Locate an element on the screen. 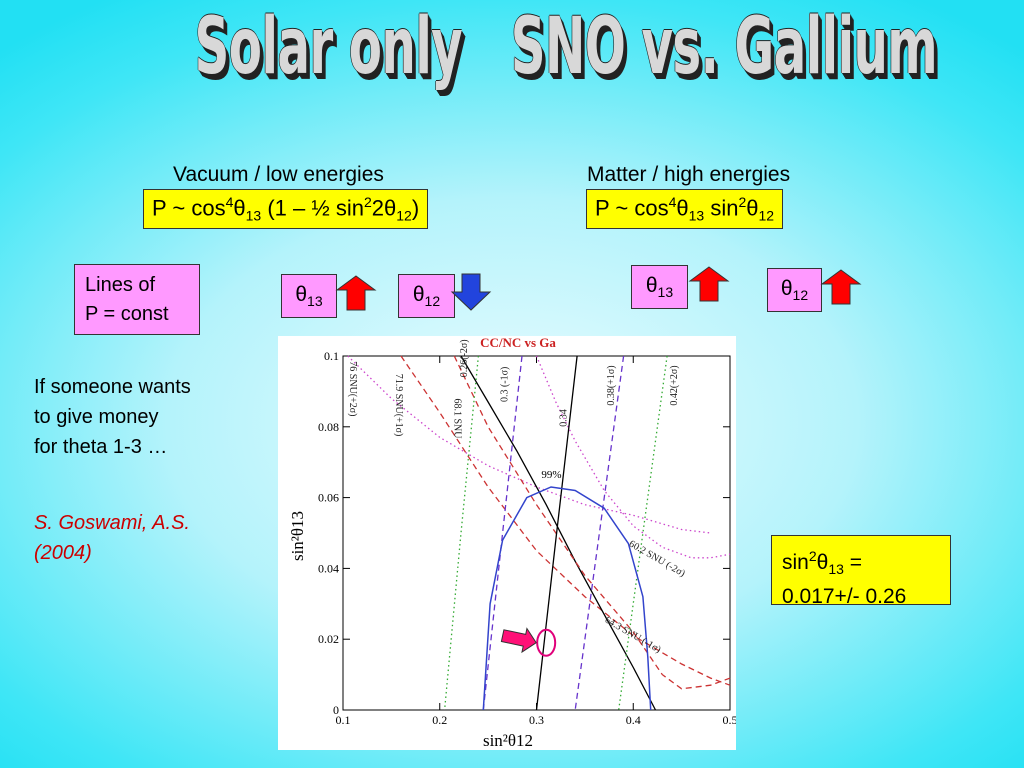 The width and height of the screenshot is (1024, 768). curve-label: 0.38(+1σ) is located at coordinates (611, 385).